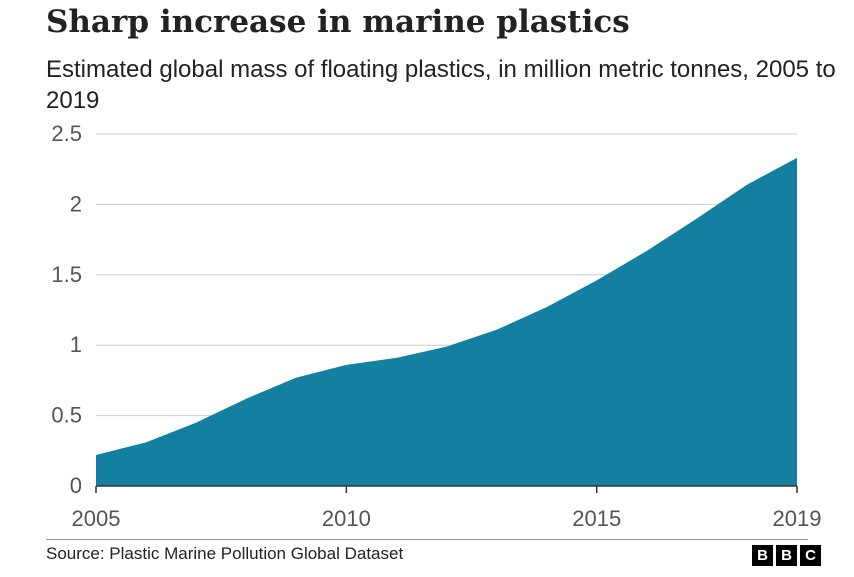 The image size is (854, 577). I want to click on bbc-logo: B B C, so click(786, 555).